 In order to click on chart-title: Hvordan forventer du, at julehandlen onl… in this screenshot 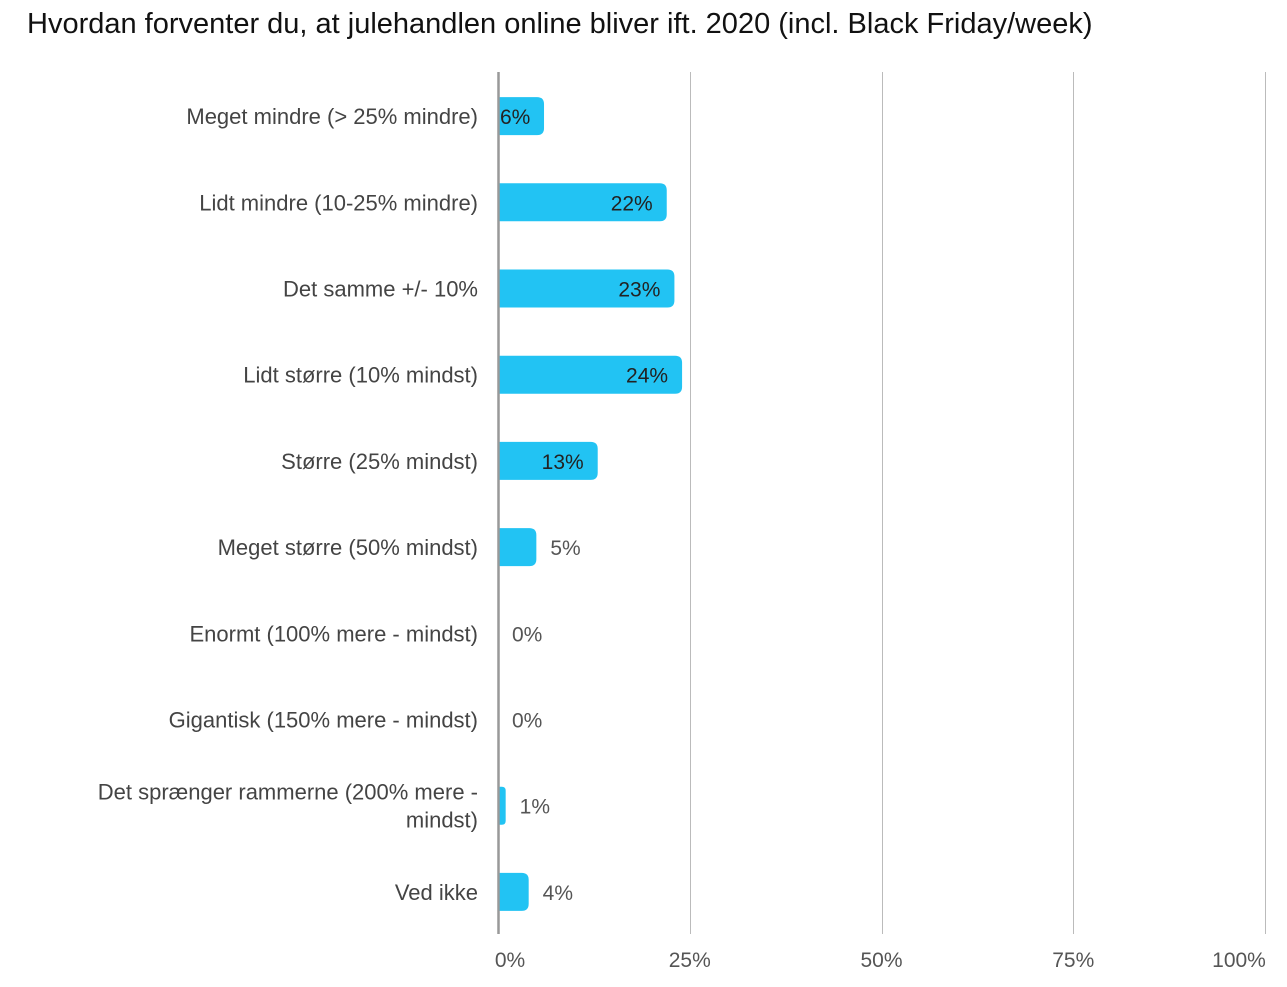, I will do `click(560, 24)`.